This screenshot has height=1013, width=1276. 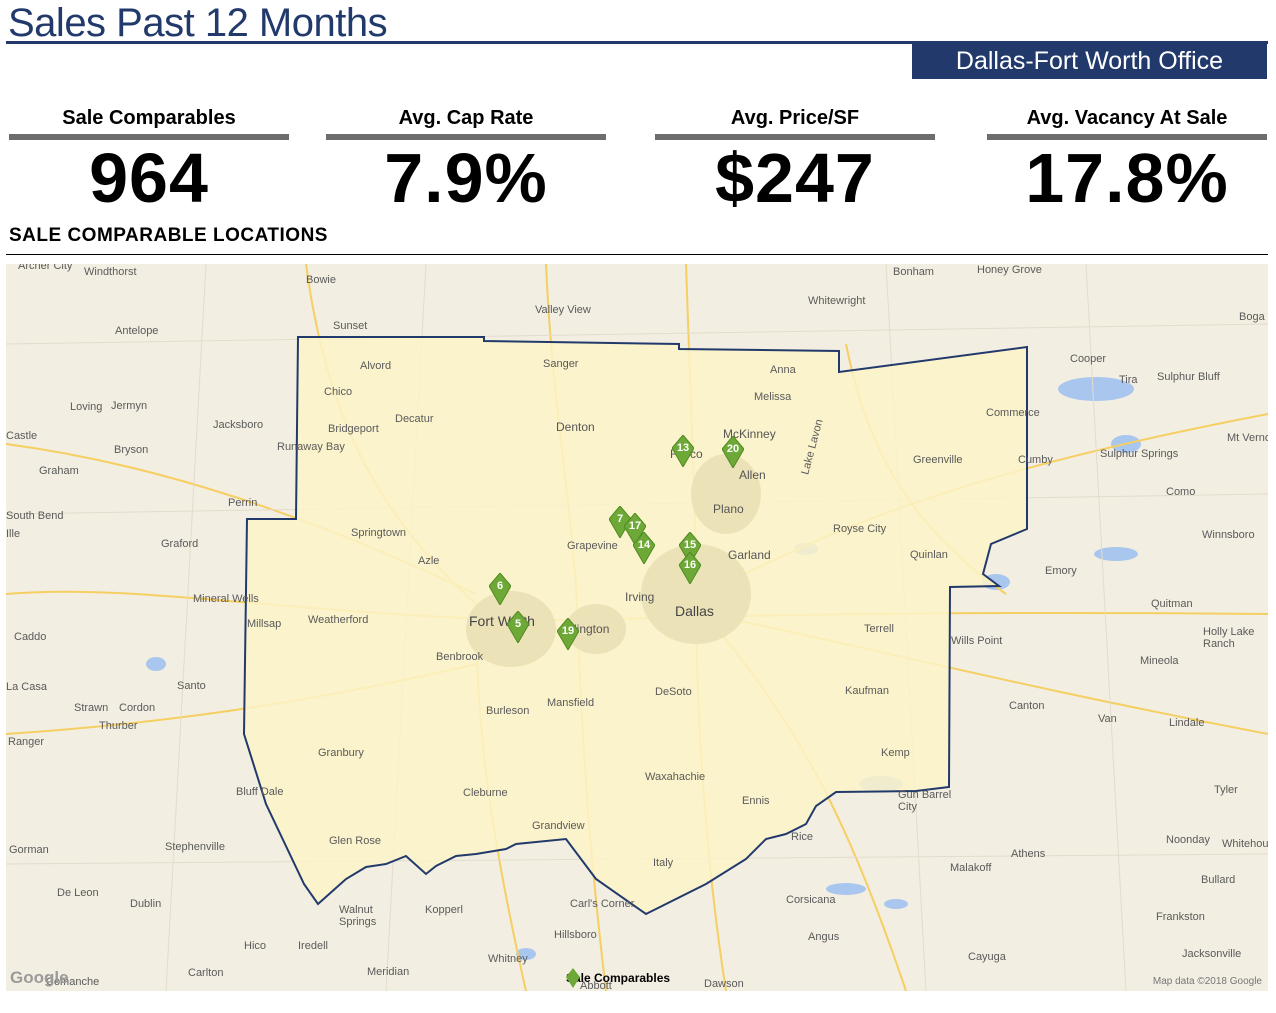 What do you see at coordinates (1181, 492) in the screenshot?
I see `city-label: Como` at bounding box center [1181, 492].